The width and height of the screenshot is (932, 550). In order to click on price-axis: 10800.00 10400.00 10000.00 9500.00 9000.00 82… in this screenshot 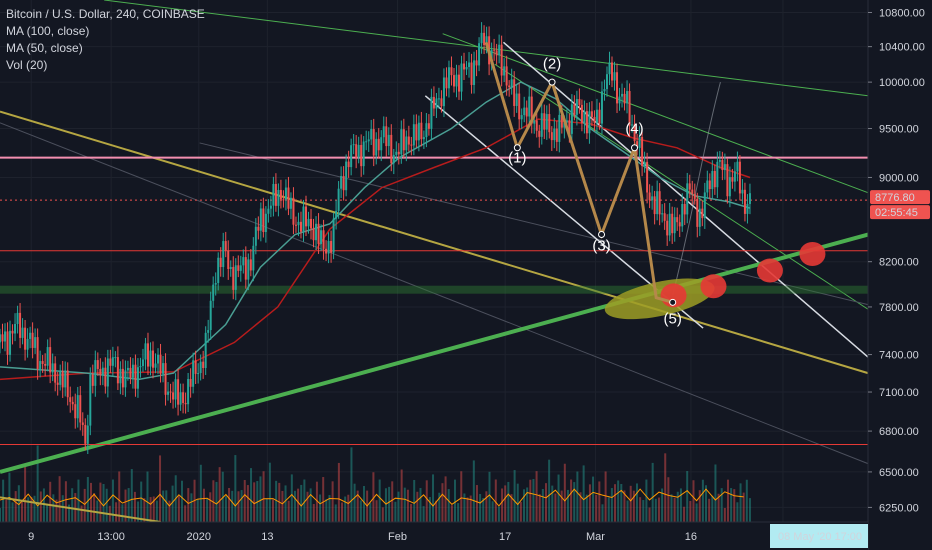, I will do `click(899, 275)`.